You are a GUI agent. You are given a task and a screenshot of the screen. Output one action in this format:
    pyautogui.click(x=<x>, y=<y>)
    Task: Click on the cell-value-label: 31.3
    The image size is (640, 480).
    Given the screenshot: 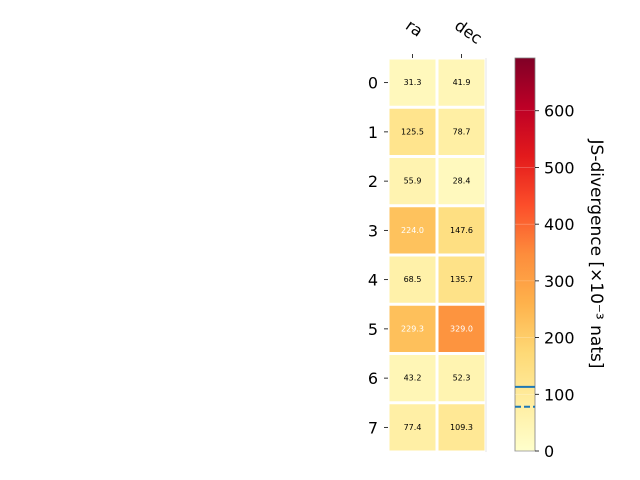 What is the action you would take?
    pyautogui.click(x=413, y=82)
    